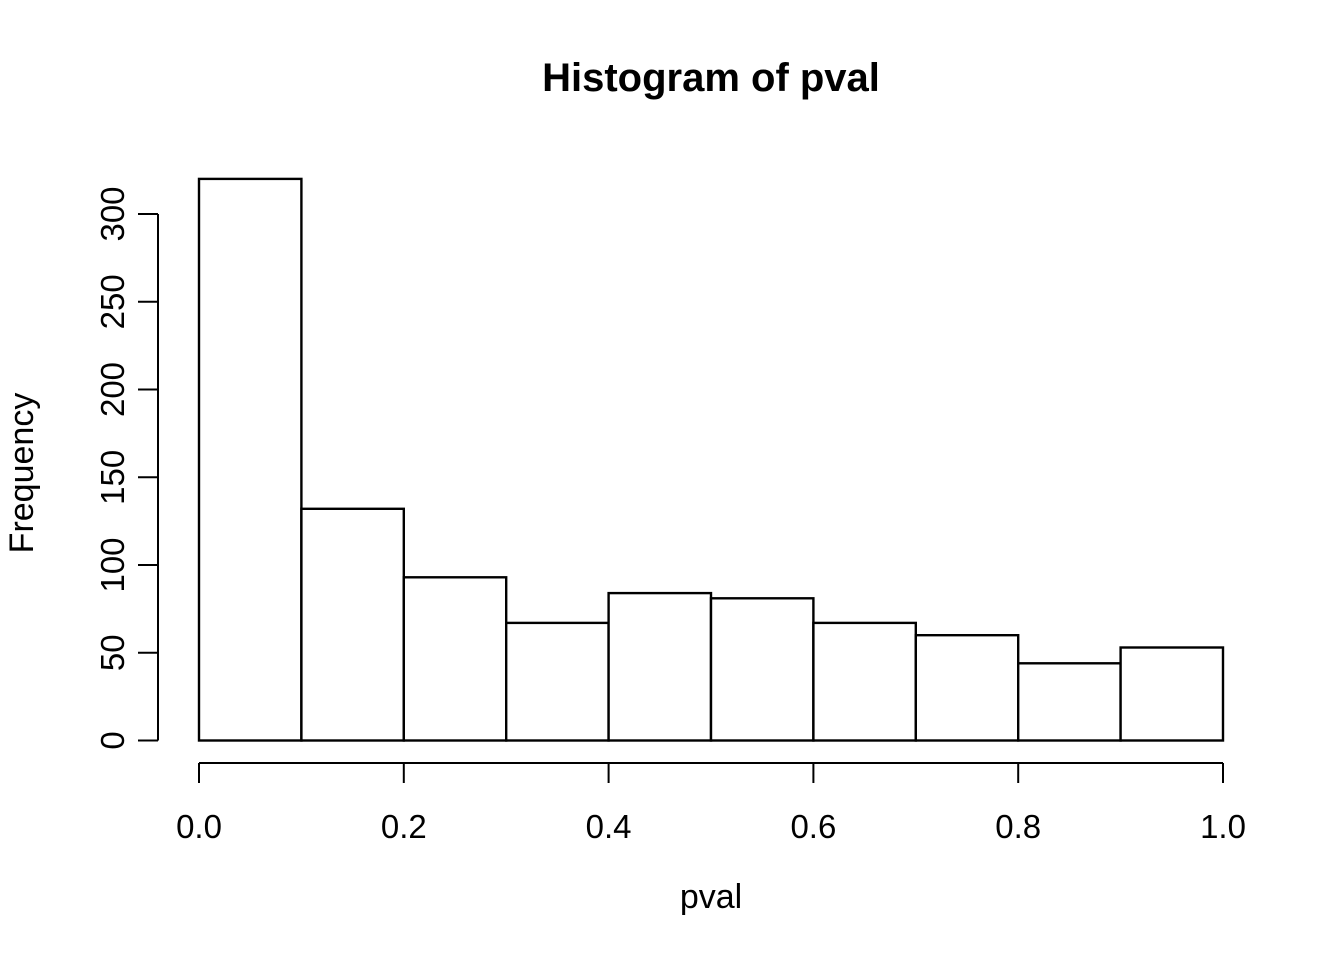  Describe the element at coordinates (199, 826) in the screenshot. I see `x-tick-label: 0.0` at that location.